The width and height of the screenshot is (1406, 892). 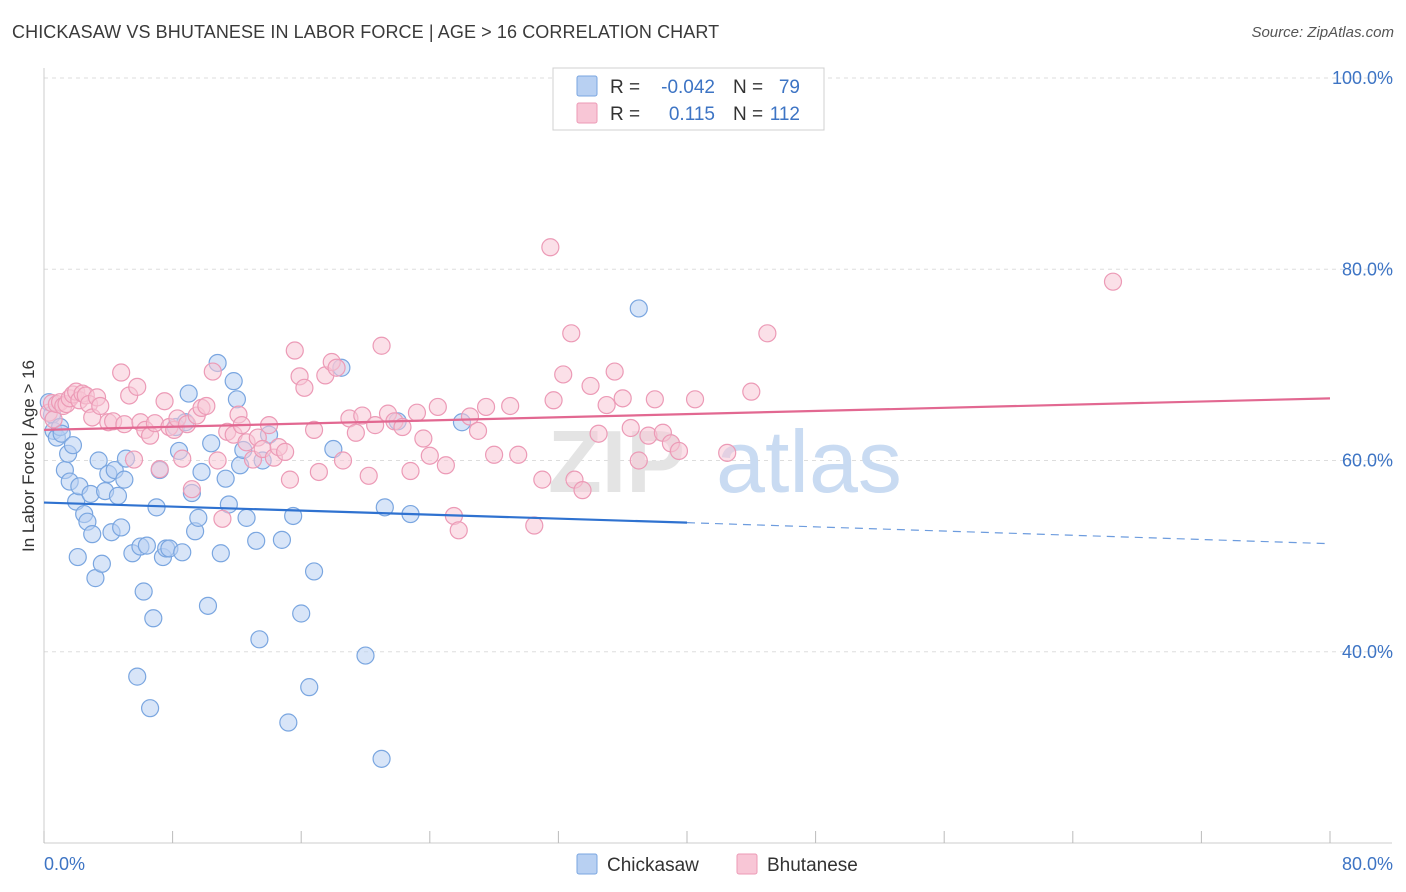 I want to click on bottom-swatch-chickasaw, so click(x=587, y=864).